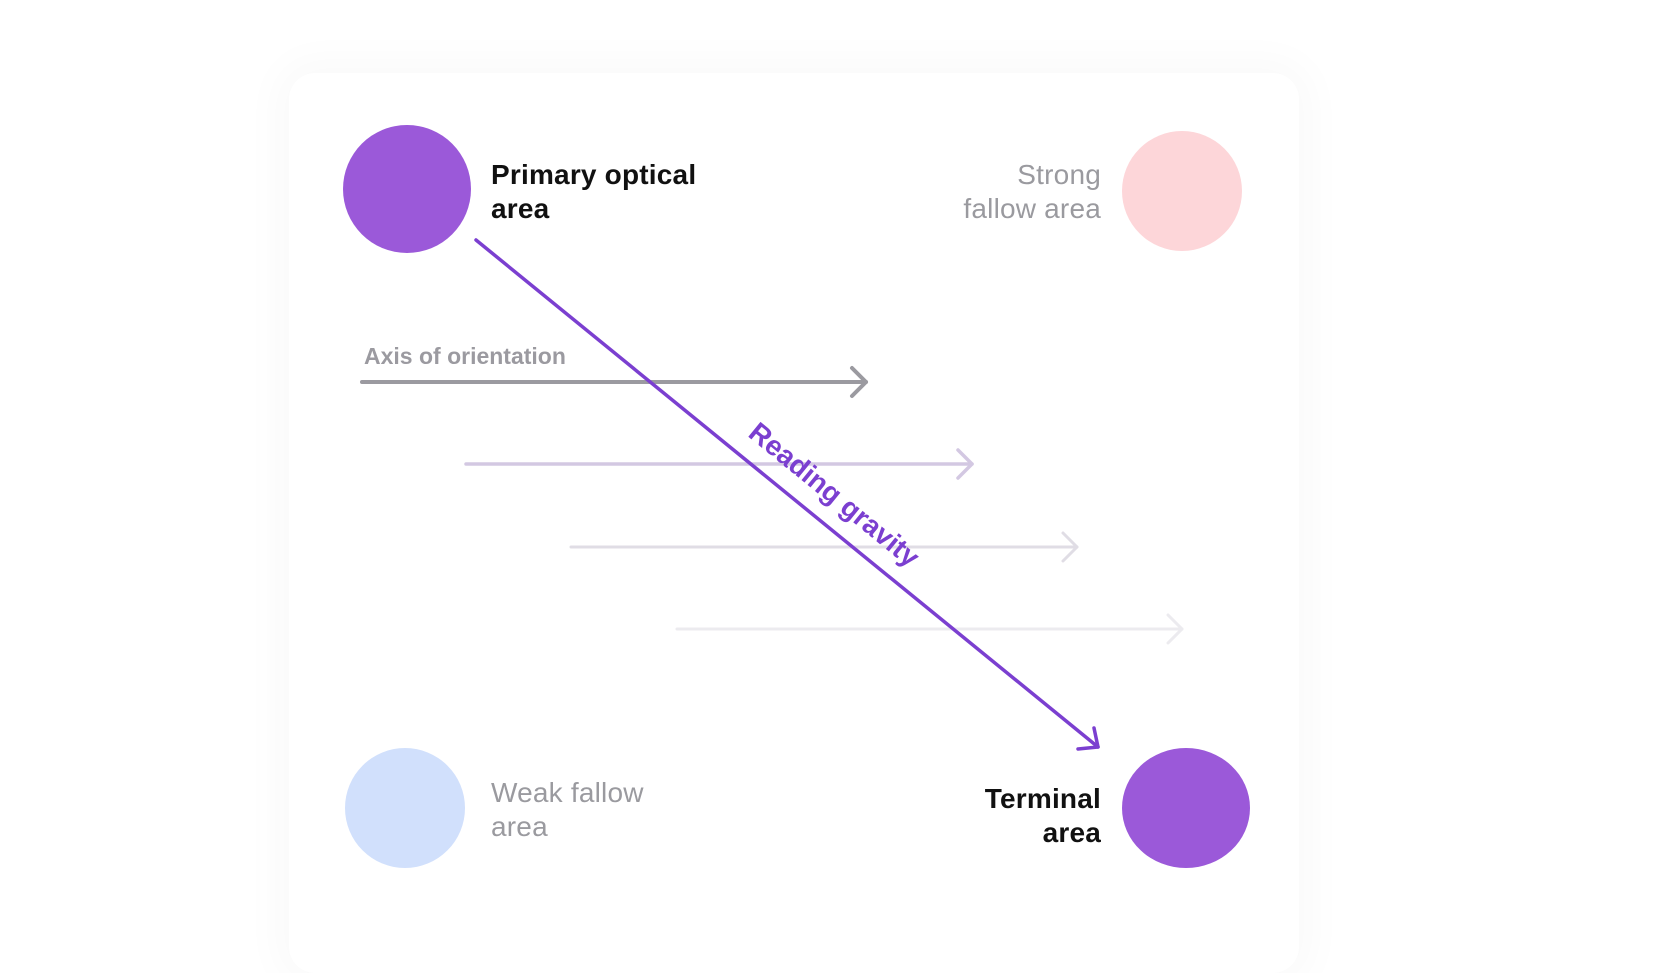 The width and height of the screenshot is (1672, 973). I want to click on label-line: Terminal, so click(1042, 798).